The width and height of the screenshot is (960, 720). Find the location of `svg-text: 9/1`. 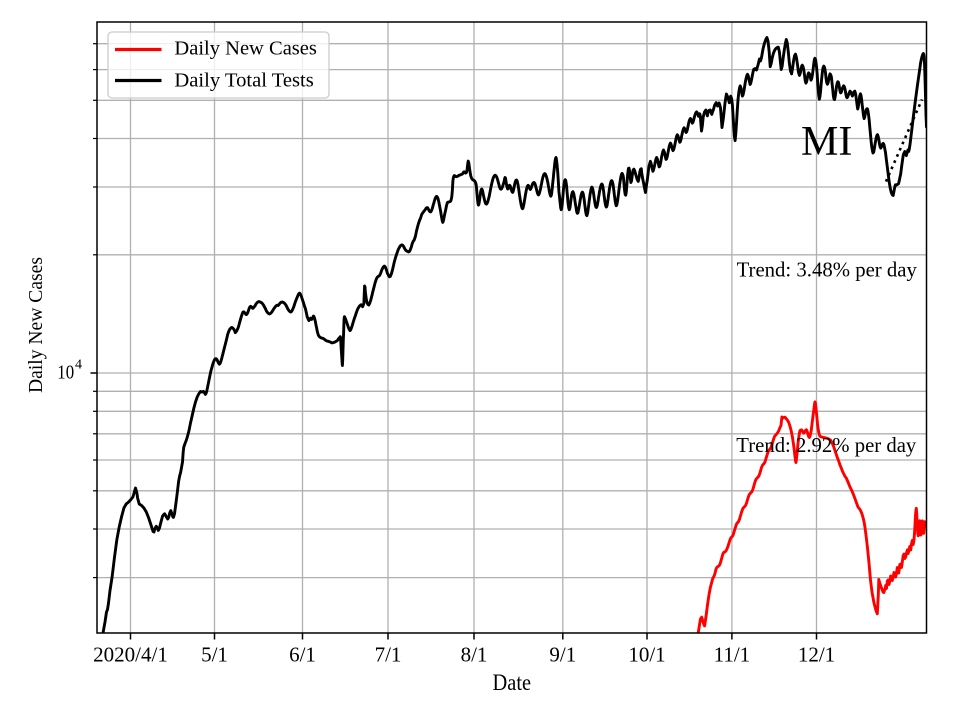

svg-text: 9/1 is located at coordinates (562, 655).